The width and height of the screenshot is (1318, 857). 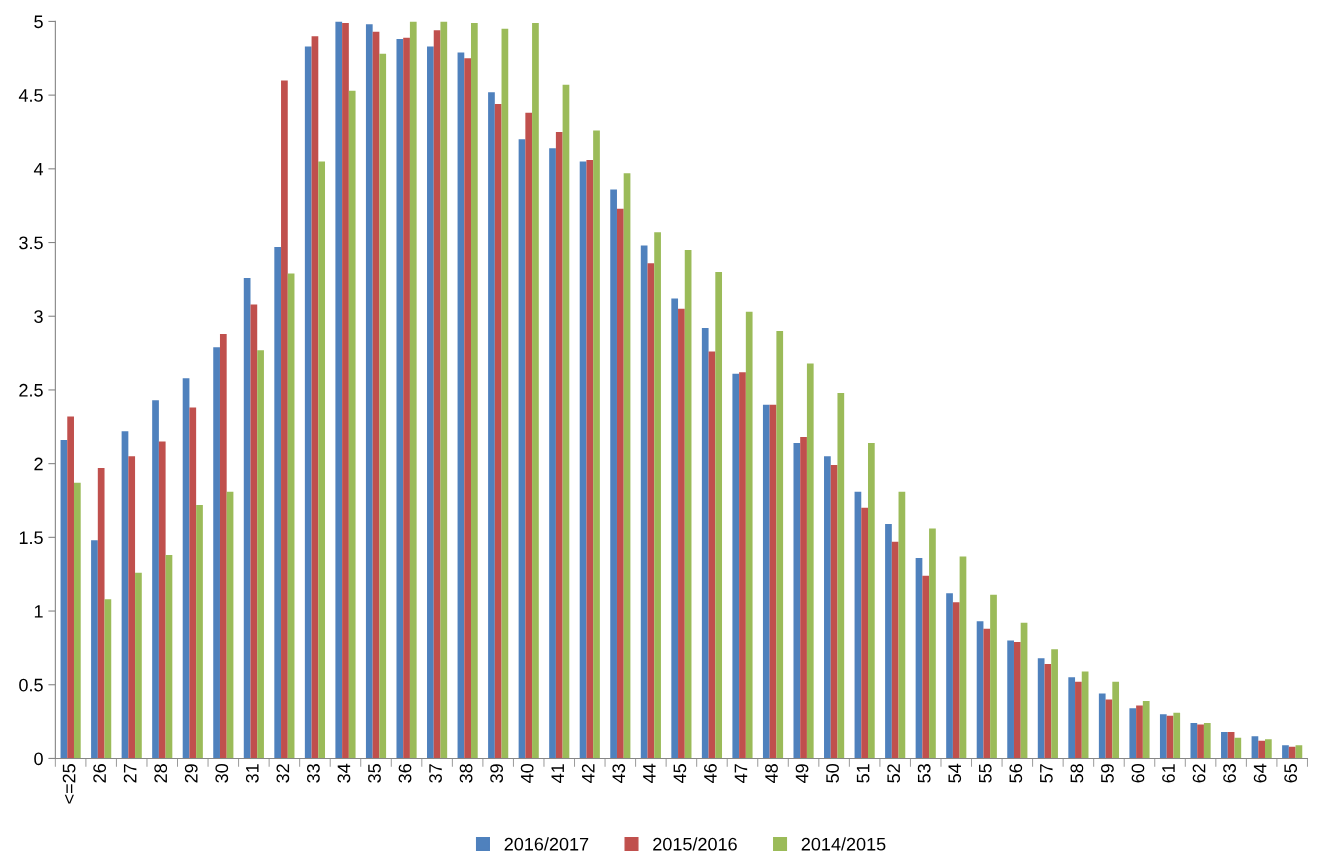 I want to click on x-tick-label: 40, so click(x=527, y=773).